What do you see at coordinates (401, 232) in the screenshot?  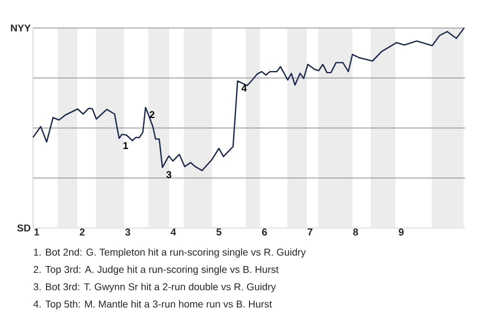 I see `x-tick-label: 9` at bounding box center [401, 232].